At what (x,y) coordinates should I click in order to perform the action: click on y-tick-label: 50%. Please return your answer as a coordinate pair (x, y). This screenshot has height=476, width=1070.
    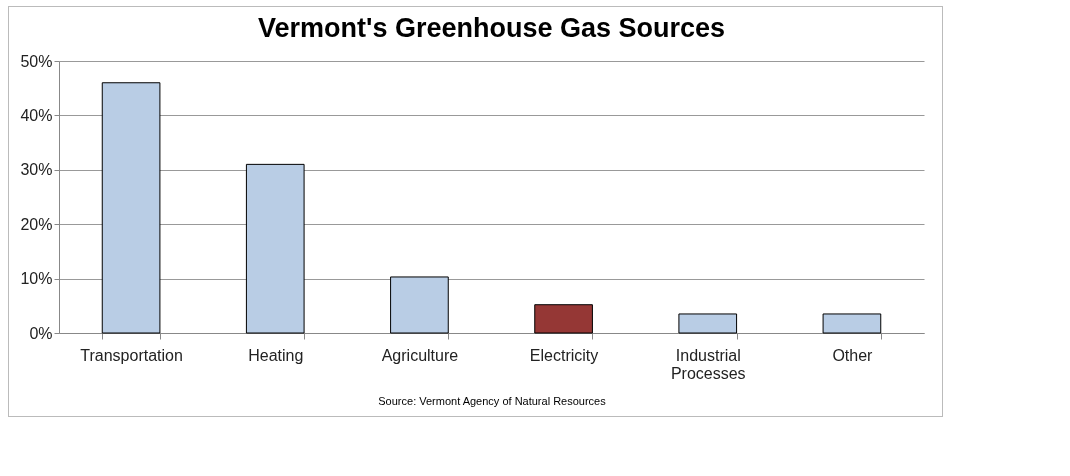
    Looking at the image, I should click on (36, 61).